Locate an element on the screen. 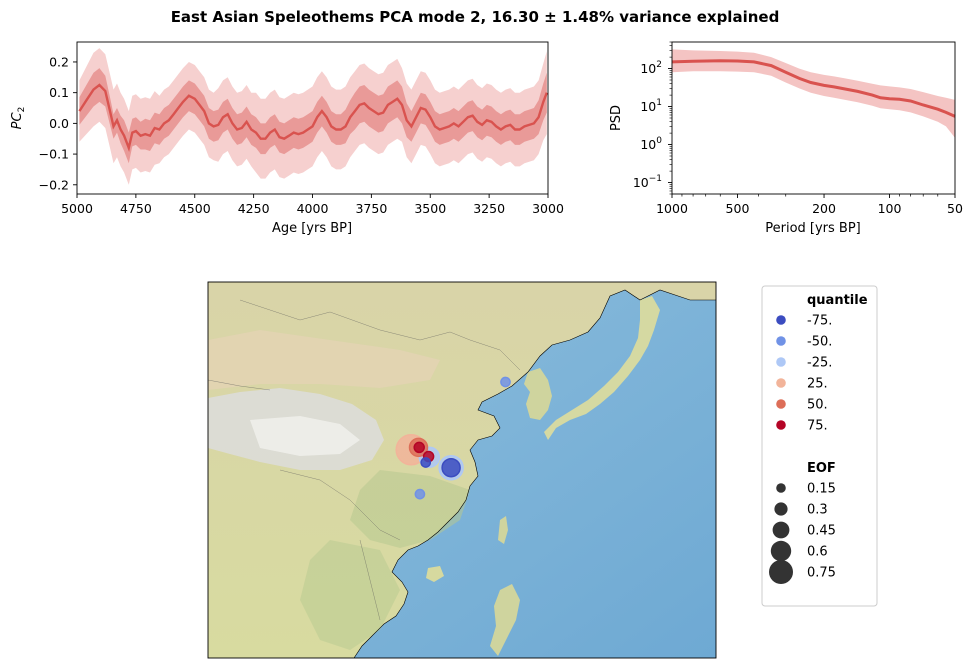 This screenshot has height=668, width=974. pc-xtick-label: 4750 is located at coordinates (136, 208).